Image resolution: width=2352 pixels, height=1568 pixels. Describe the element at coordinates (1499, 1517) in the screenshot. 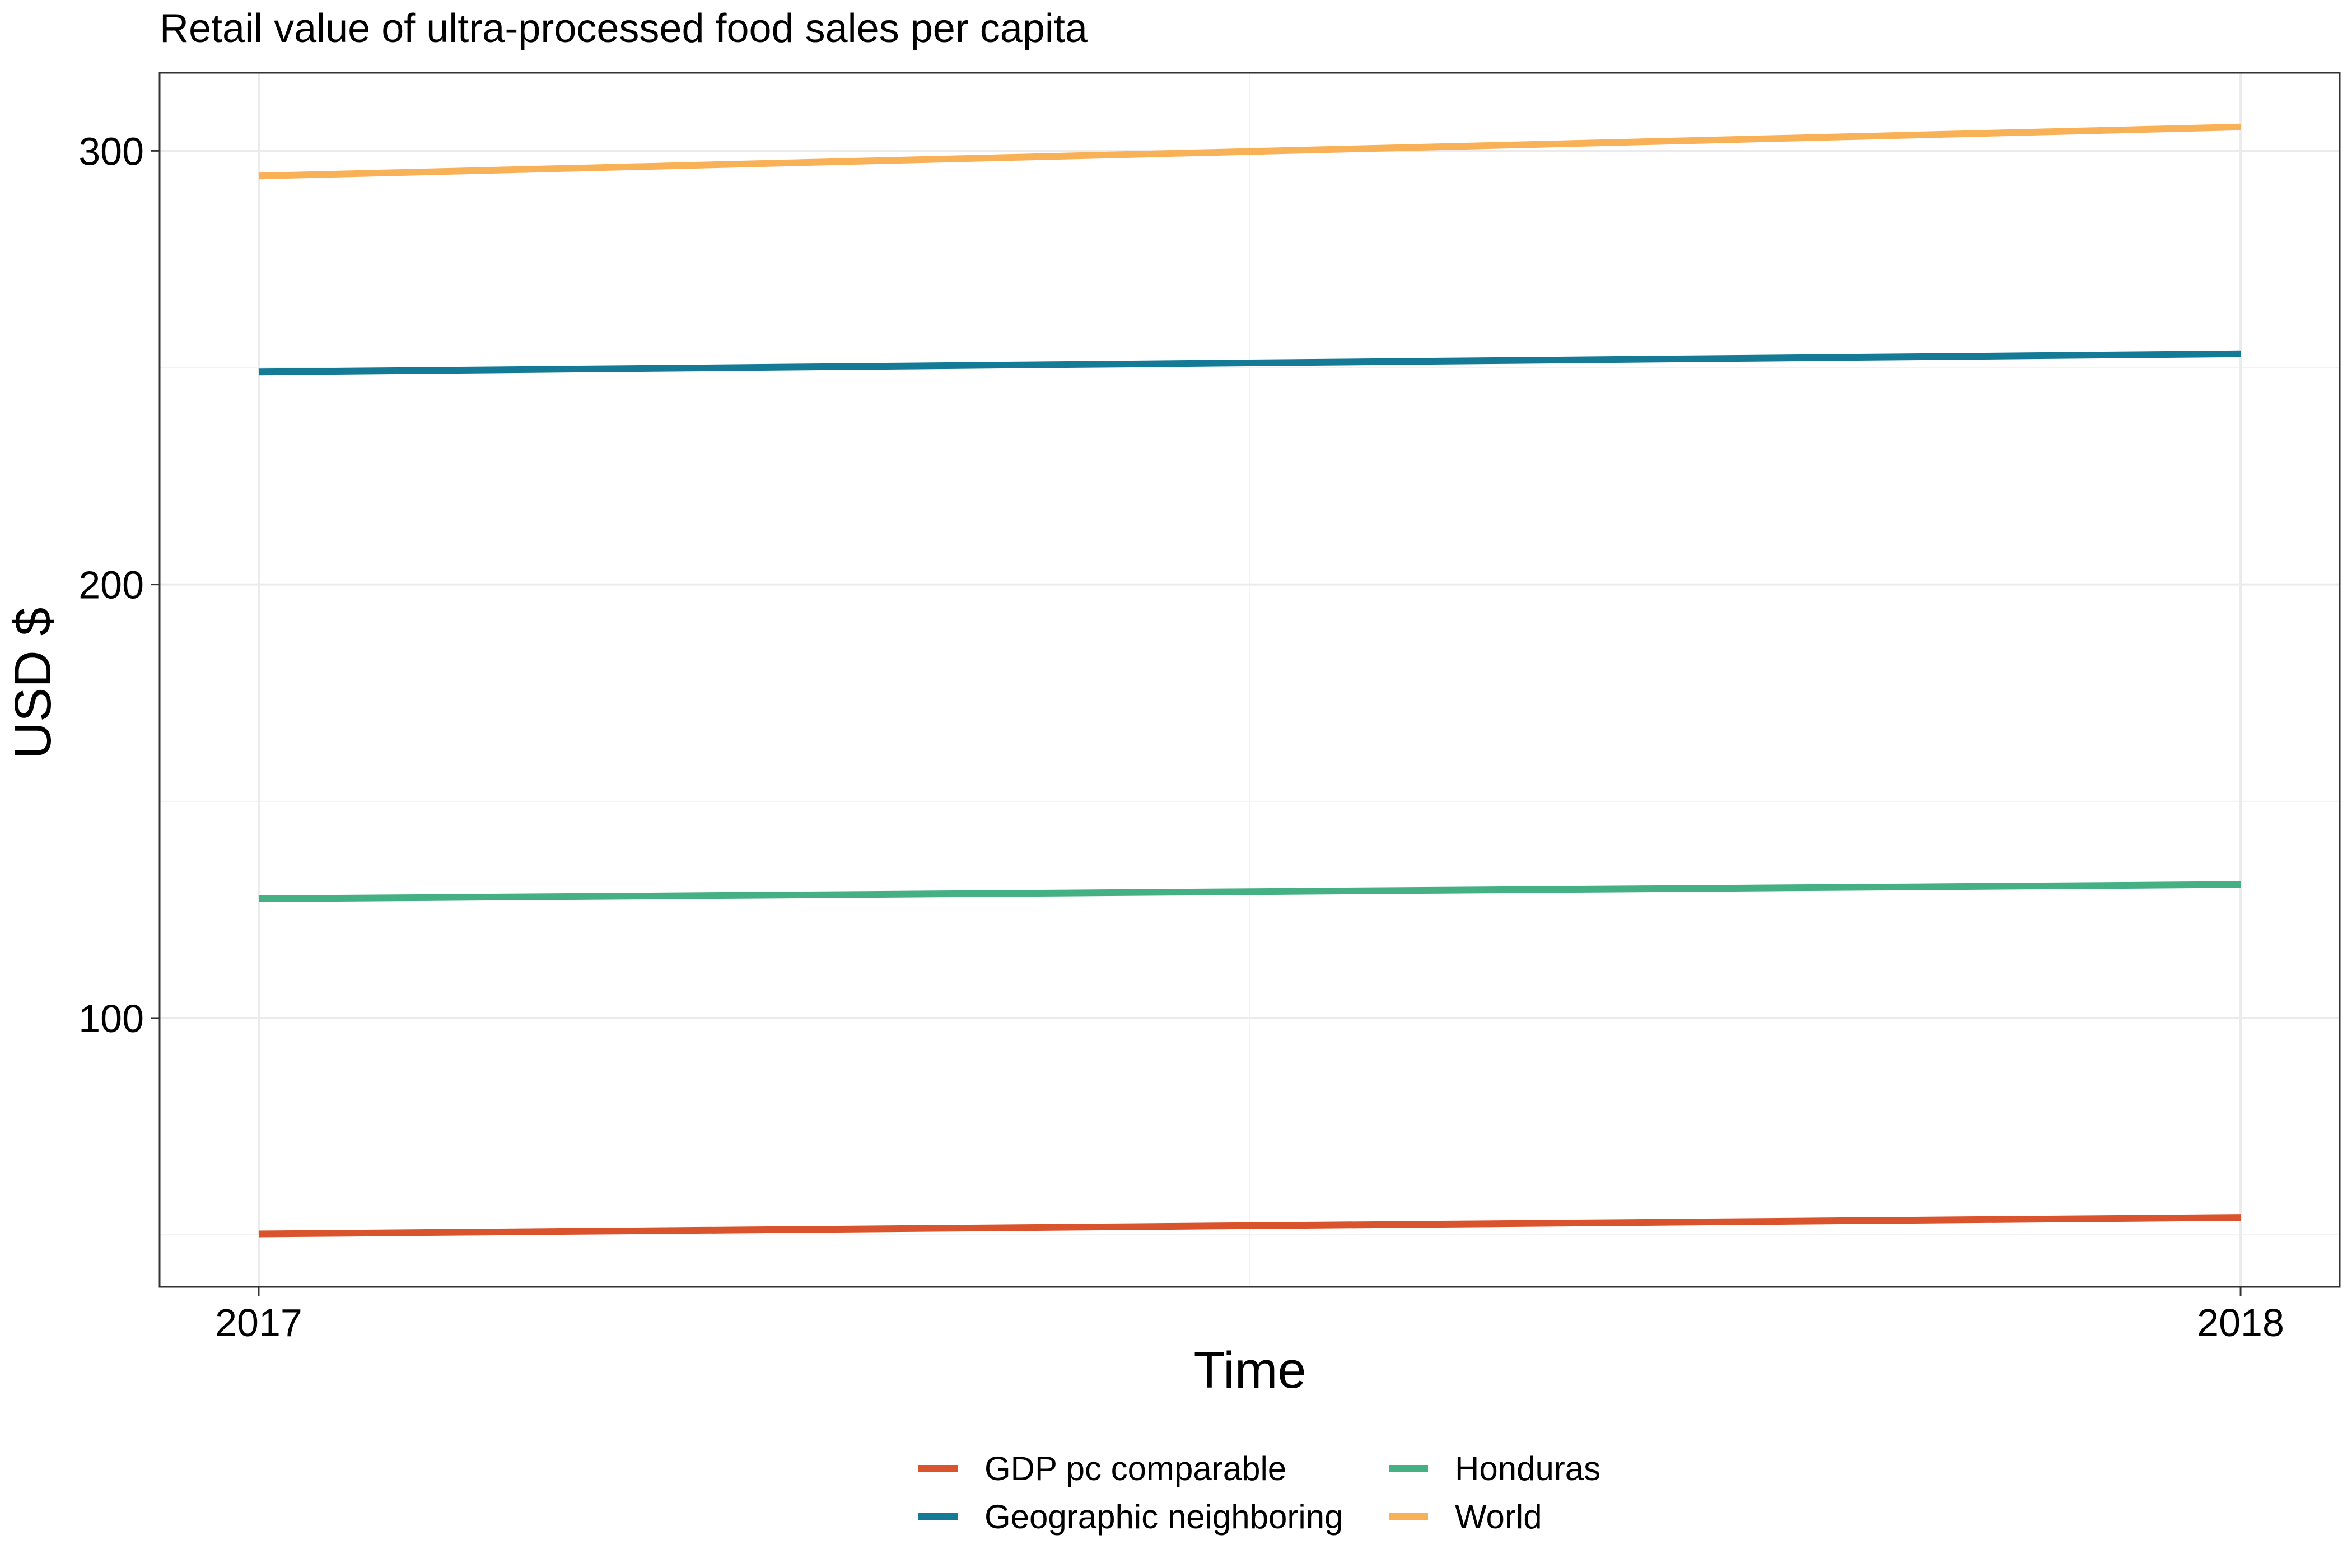

I see `legend-label: World` at that location.